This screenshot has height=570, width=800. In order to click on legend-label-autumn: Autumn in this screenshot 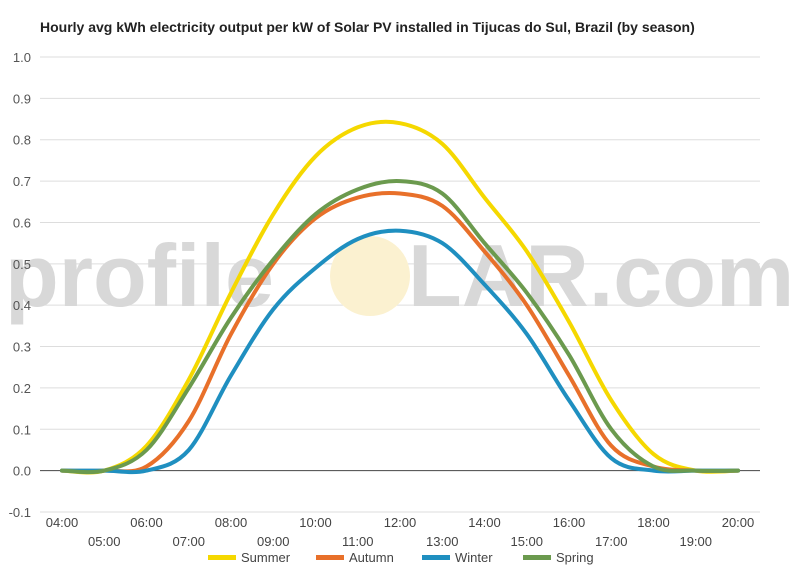, I will do `click(371, 557)`.